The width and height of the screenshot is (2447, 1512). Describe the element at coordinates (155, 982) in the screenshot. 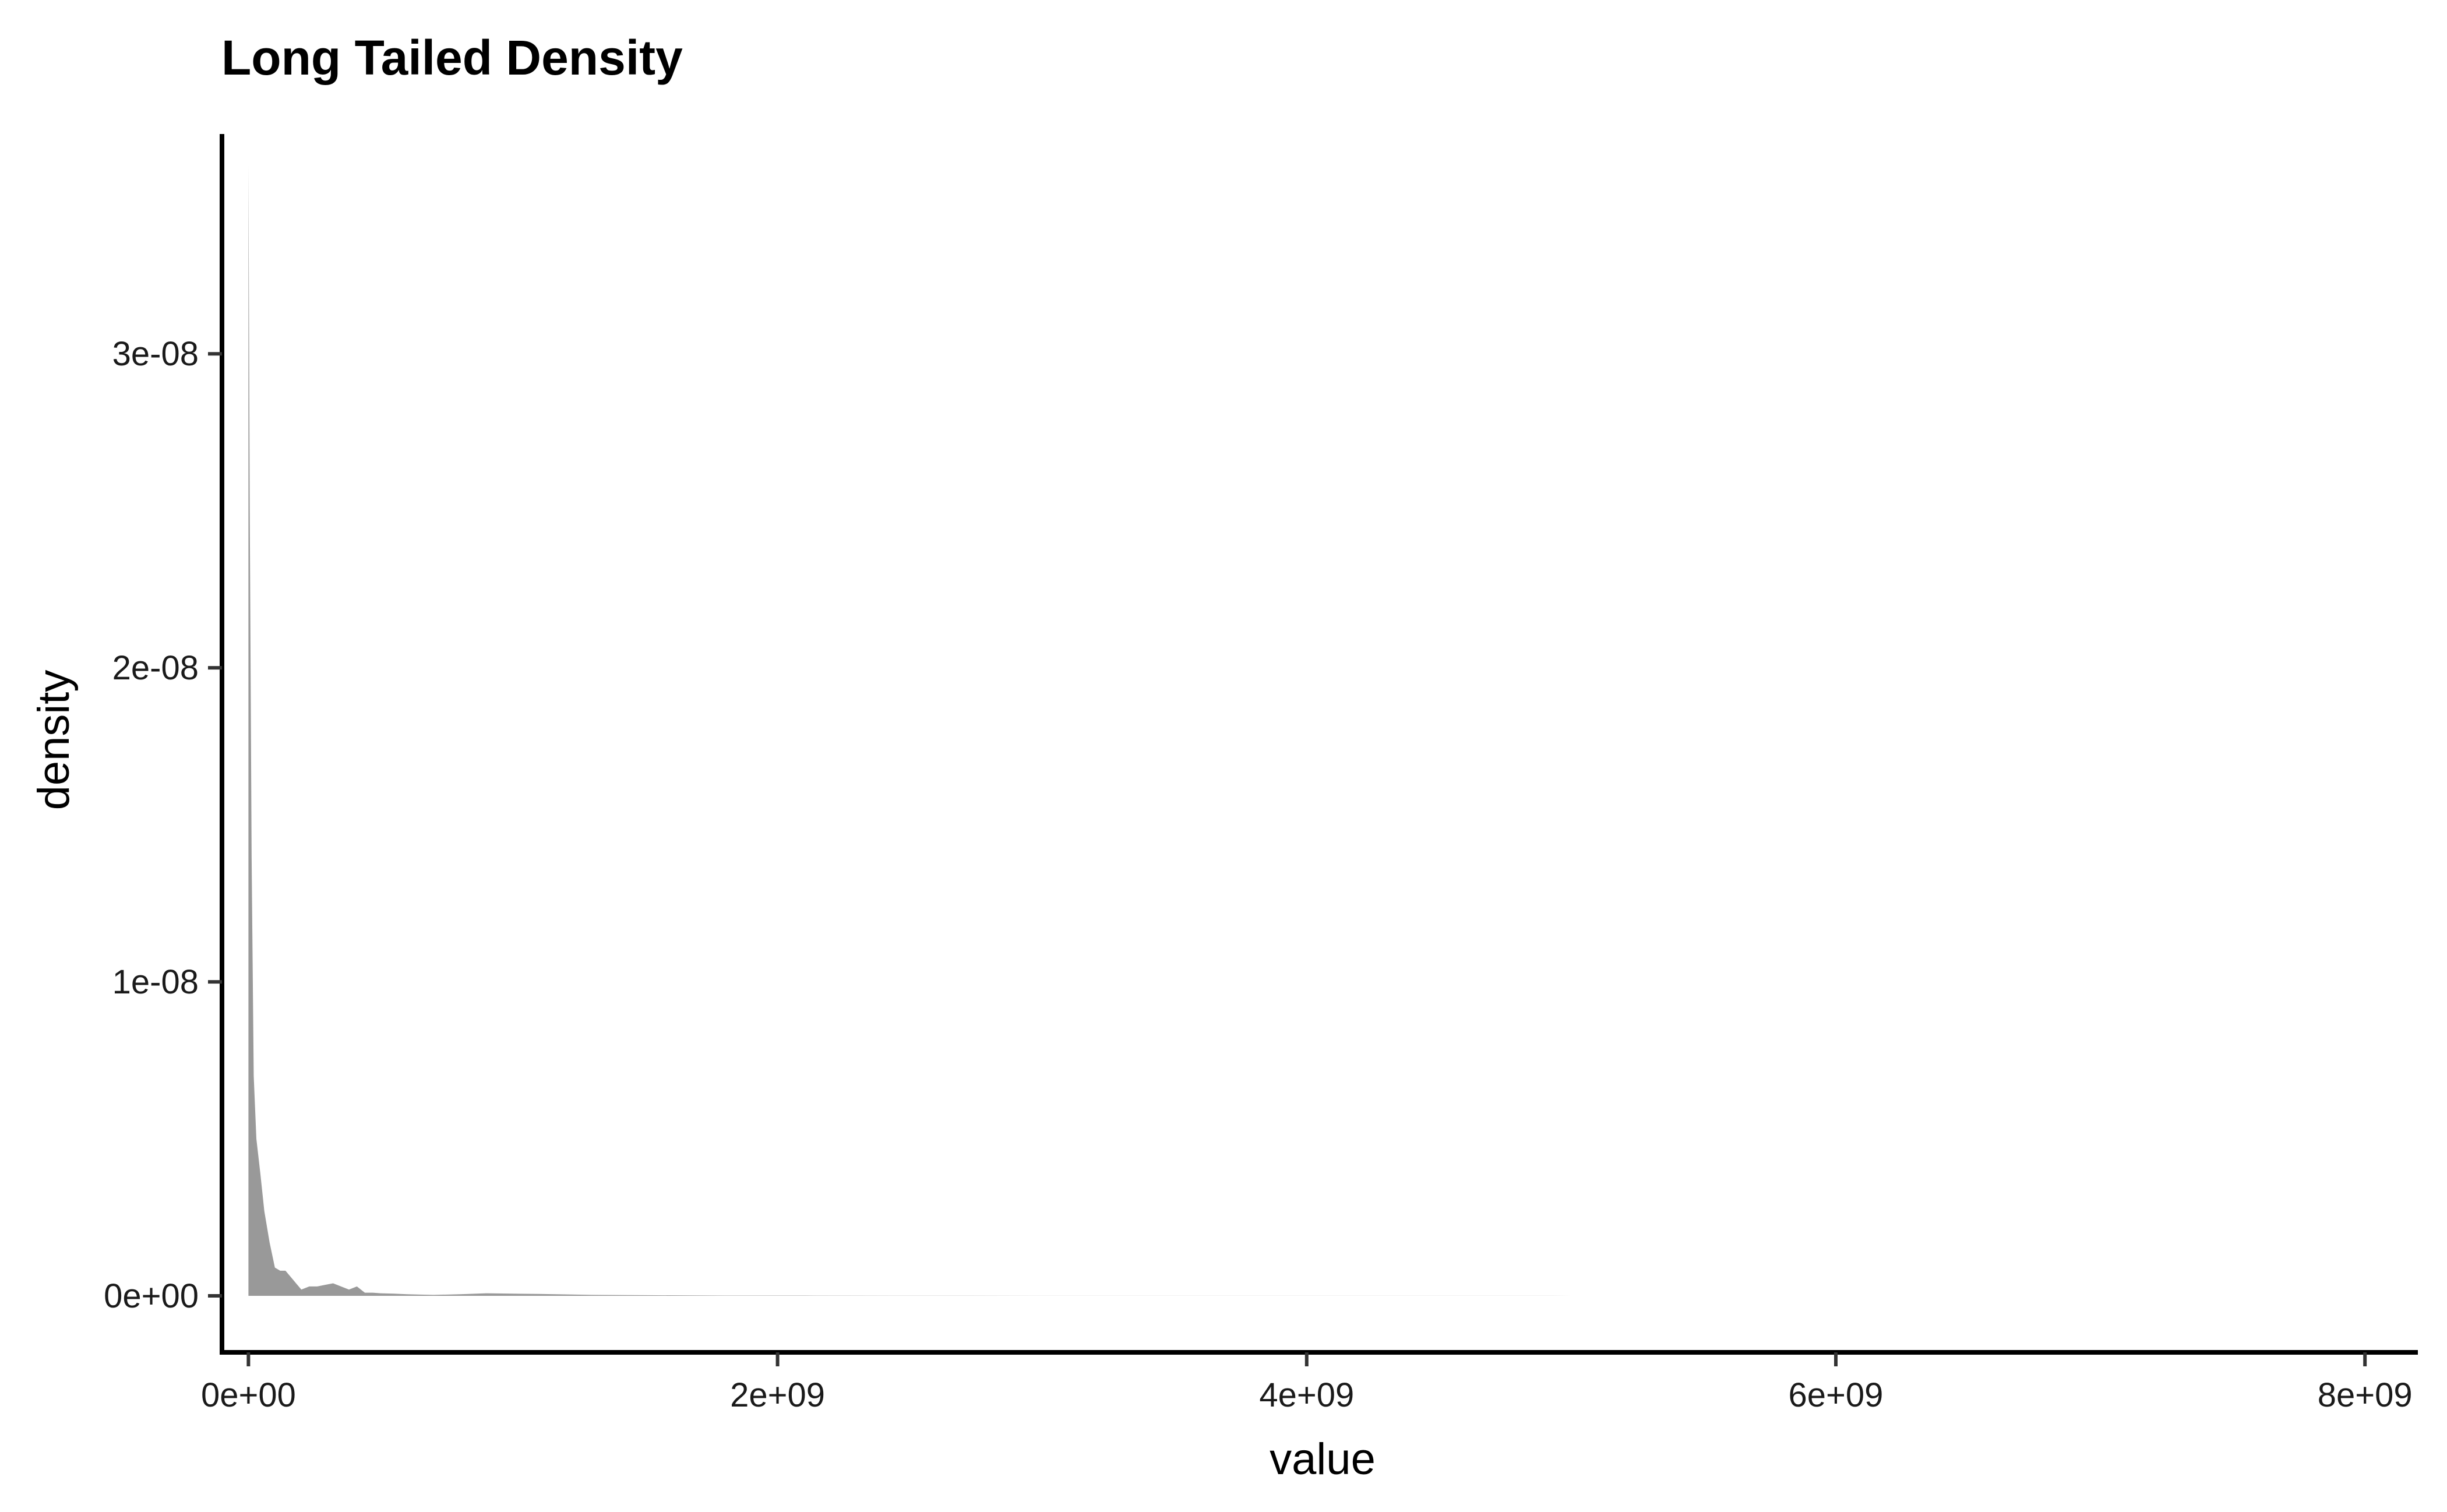

I see `y-tick-label: 1e-08` at that location.